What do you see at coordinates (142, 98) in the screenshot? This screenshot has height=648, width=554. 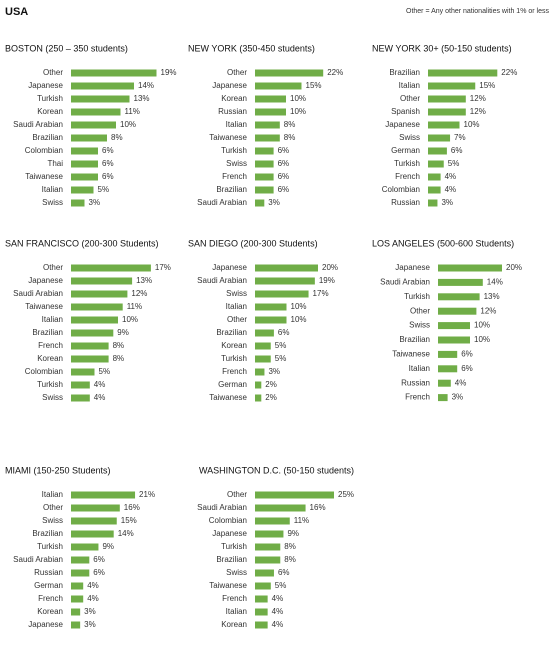 I see `value-label: 13%` at bounding box center [142, 98].